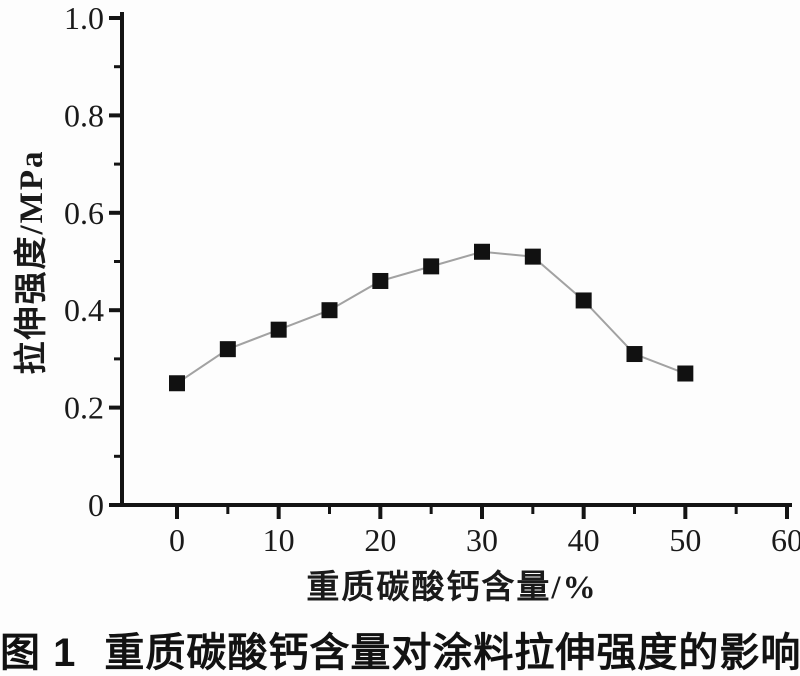 Image resolution: width=800 pixels, height=676 pixels. I want to click on figure-caption-text: 重质碳酸钙含量对涂料拉伸强度的影响, so click(452, 653).